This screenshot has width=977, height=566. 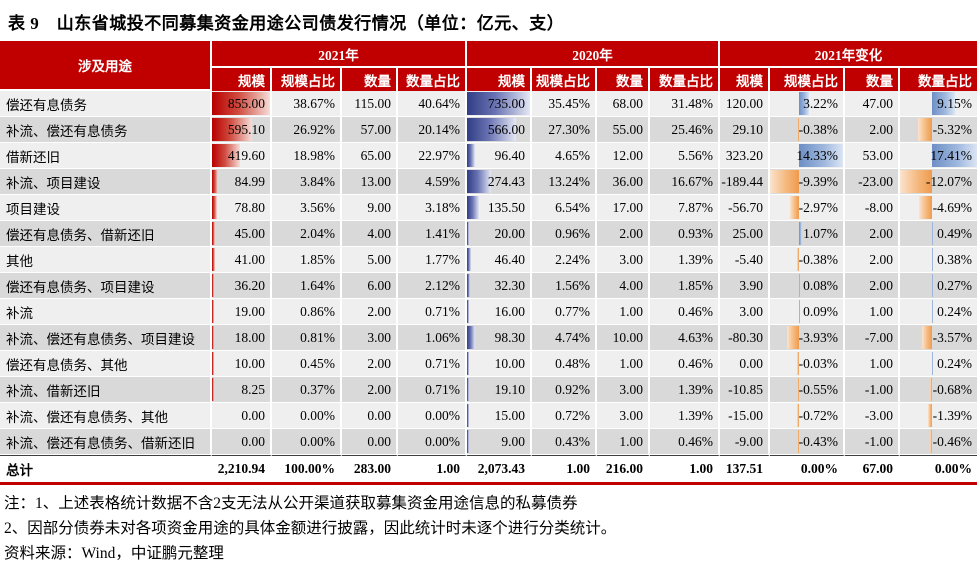 What do you see at coordinates (564, 416) in the screenshot?
I see `cell-value: 0.72%` at bounding box center [564, 416].